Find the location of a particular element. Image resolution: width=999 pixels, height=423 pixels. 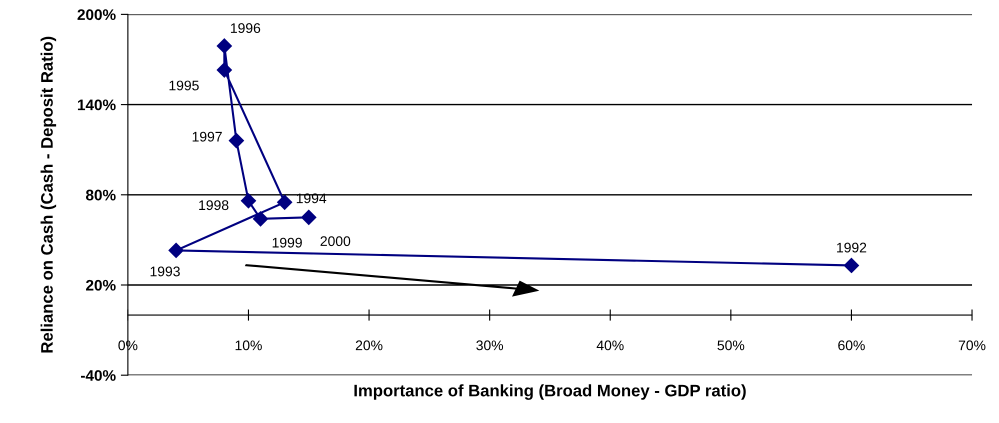

y-axis-title: Reliance on Cash (Cash - Deposit Ratio) is located at coordinates (48, 194).